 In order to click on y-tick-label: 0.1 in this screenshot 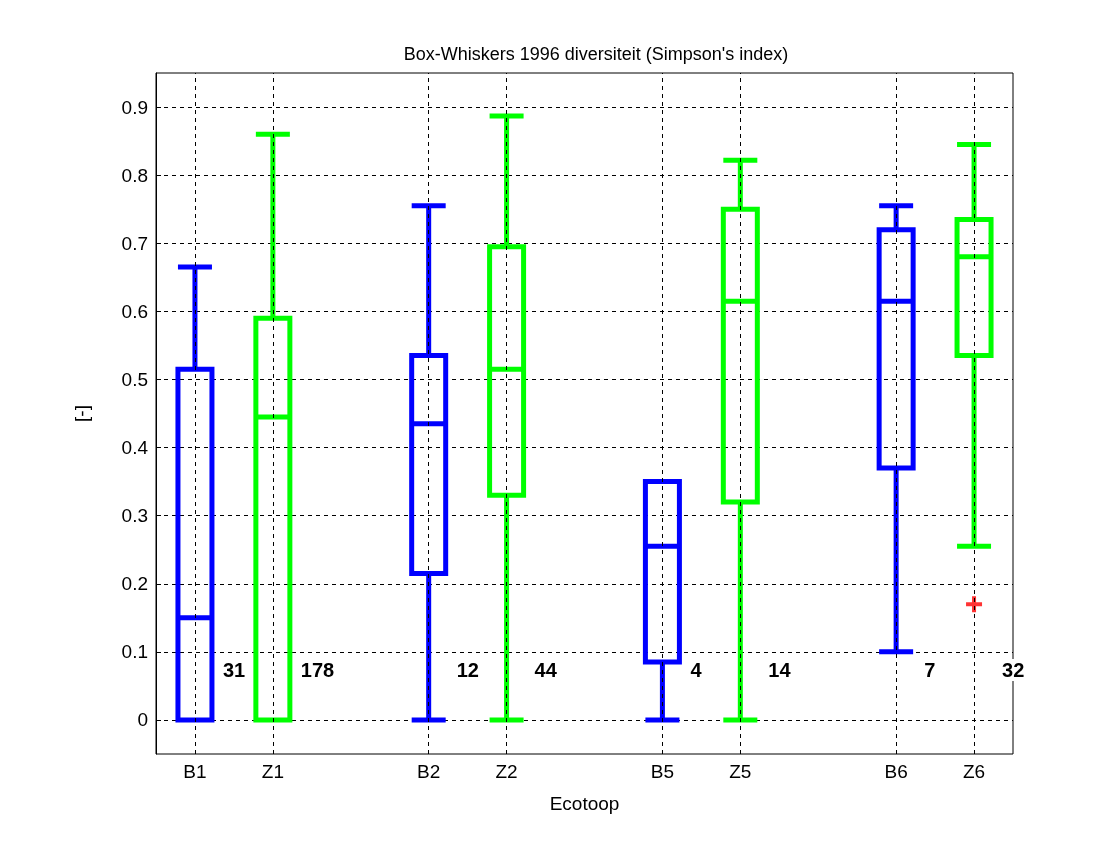, I will do `click(134, 652)`.